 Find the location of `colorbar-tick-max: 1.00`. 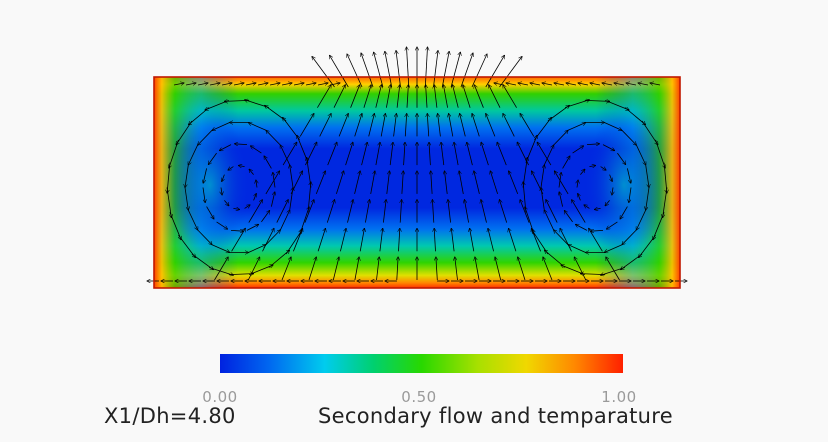

colorbar-tick-max: 1.00 is located at coordinates (619, 397).